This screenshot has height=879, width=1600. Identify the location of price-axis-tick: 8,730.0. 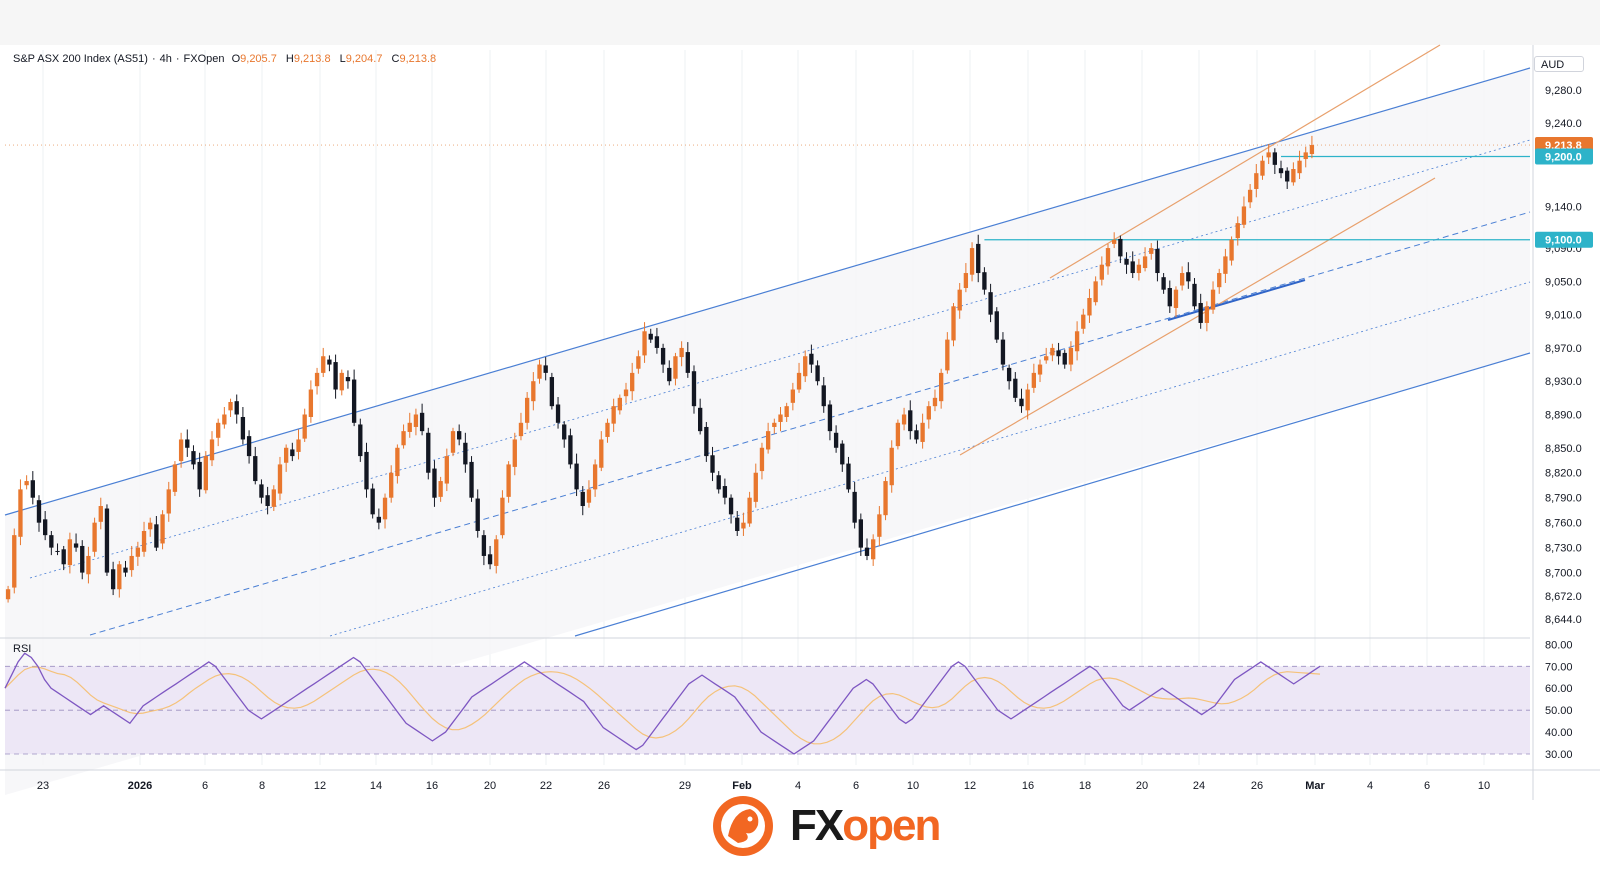
(1563, 549).